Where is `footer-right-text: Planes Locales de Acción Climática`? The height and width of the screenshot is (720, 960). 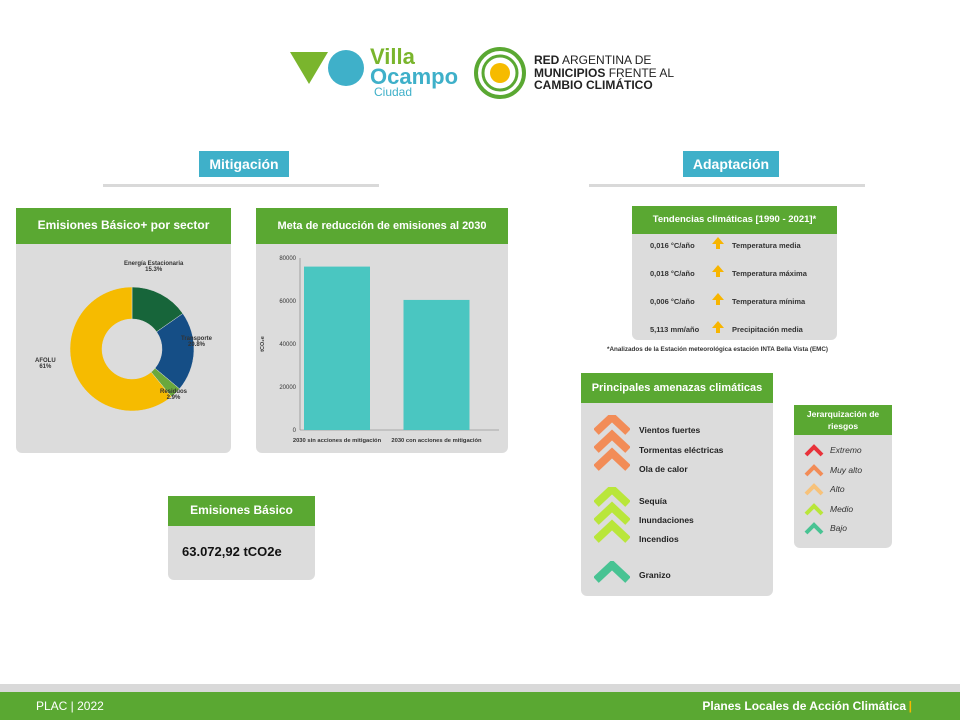
footer-right-text: Planes Locales de Acción Climática is located at coordinates (804, 706).